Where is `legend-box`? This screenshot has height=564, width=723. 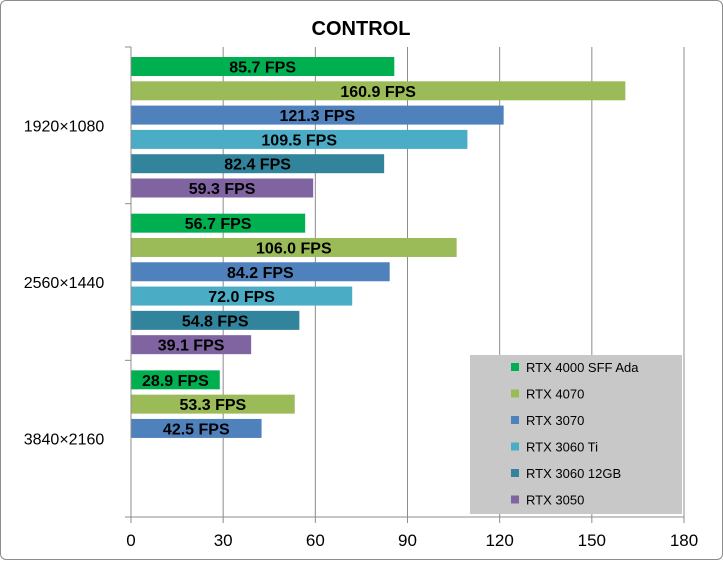 legend-box is located at coordinates (576, 434).